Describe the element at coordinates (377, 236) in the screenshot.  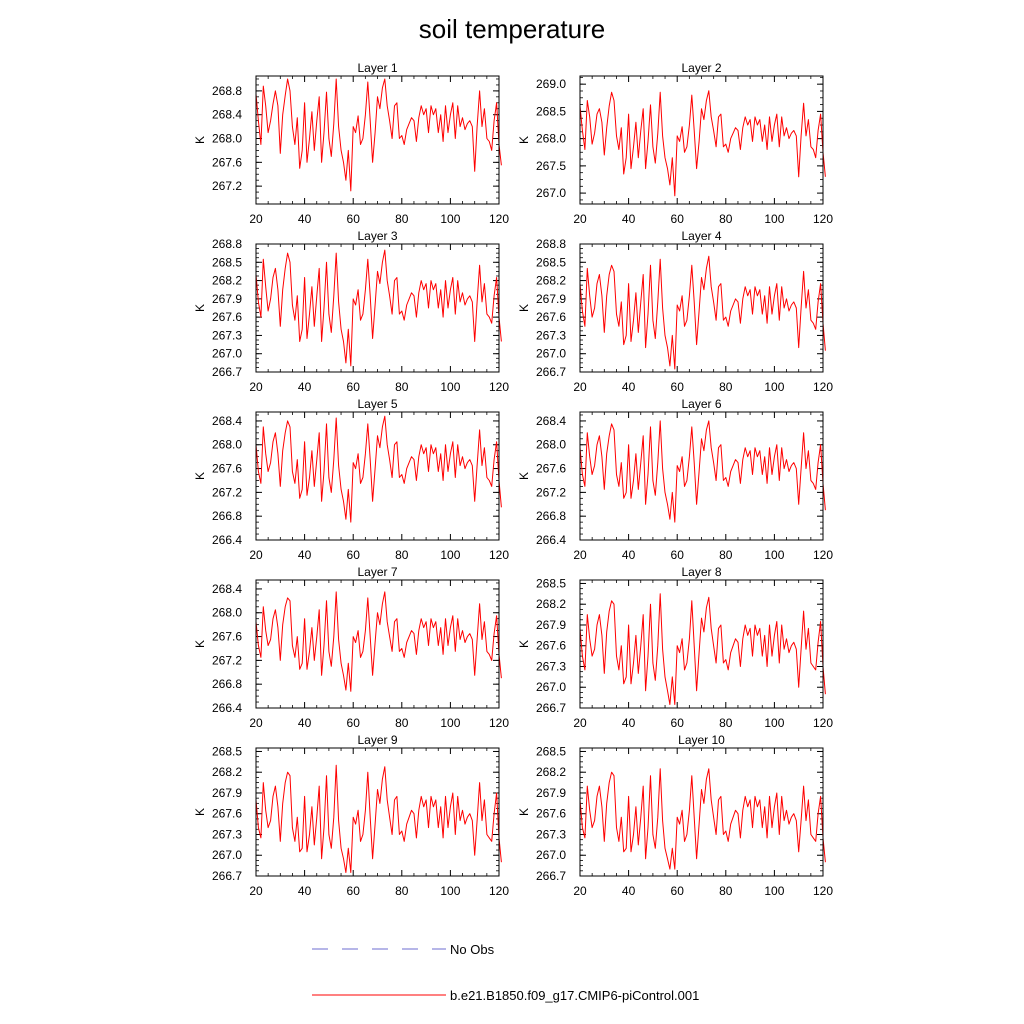
I see `panel-title: Layer 3` at that location.